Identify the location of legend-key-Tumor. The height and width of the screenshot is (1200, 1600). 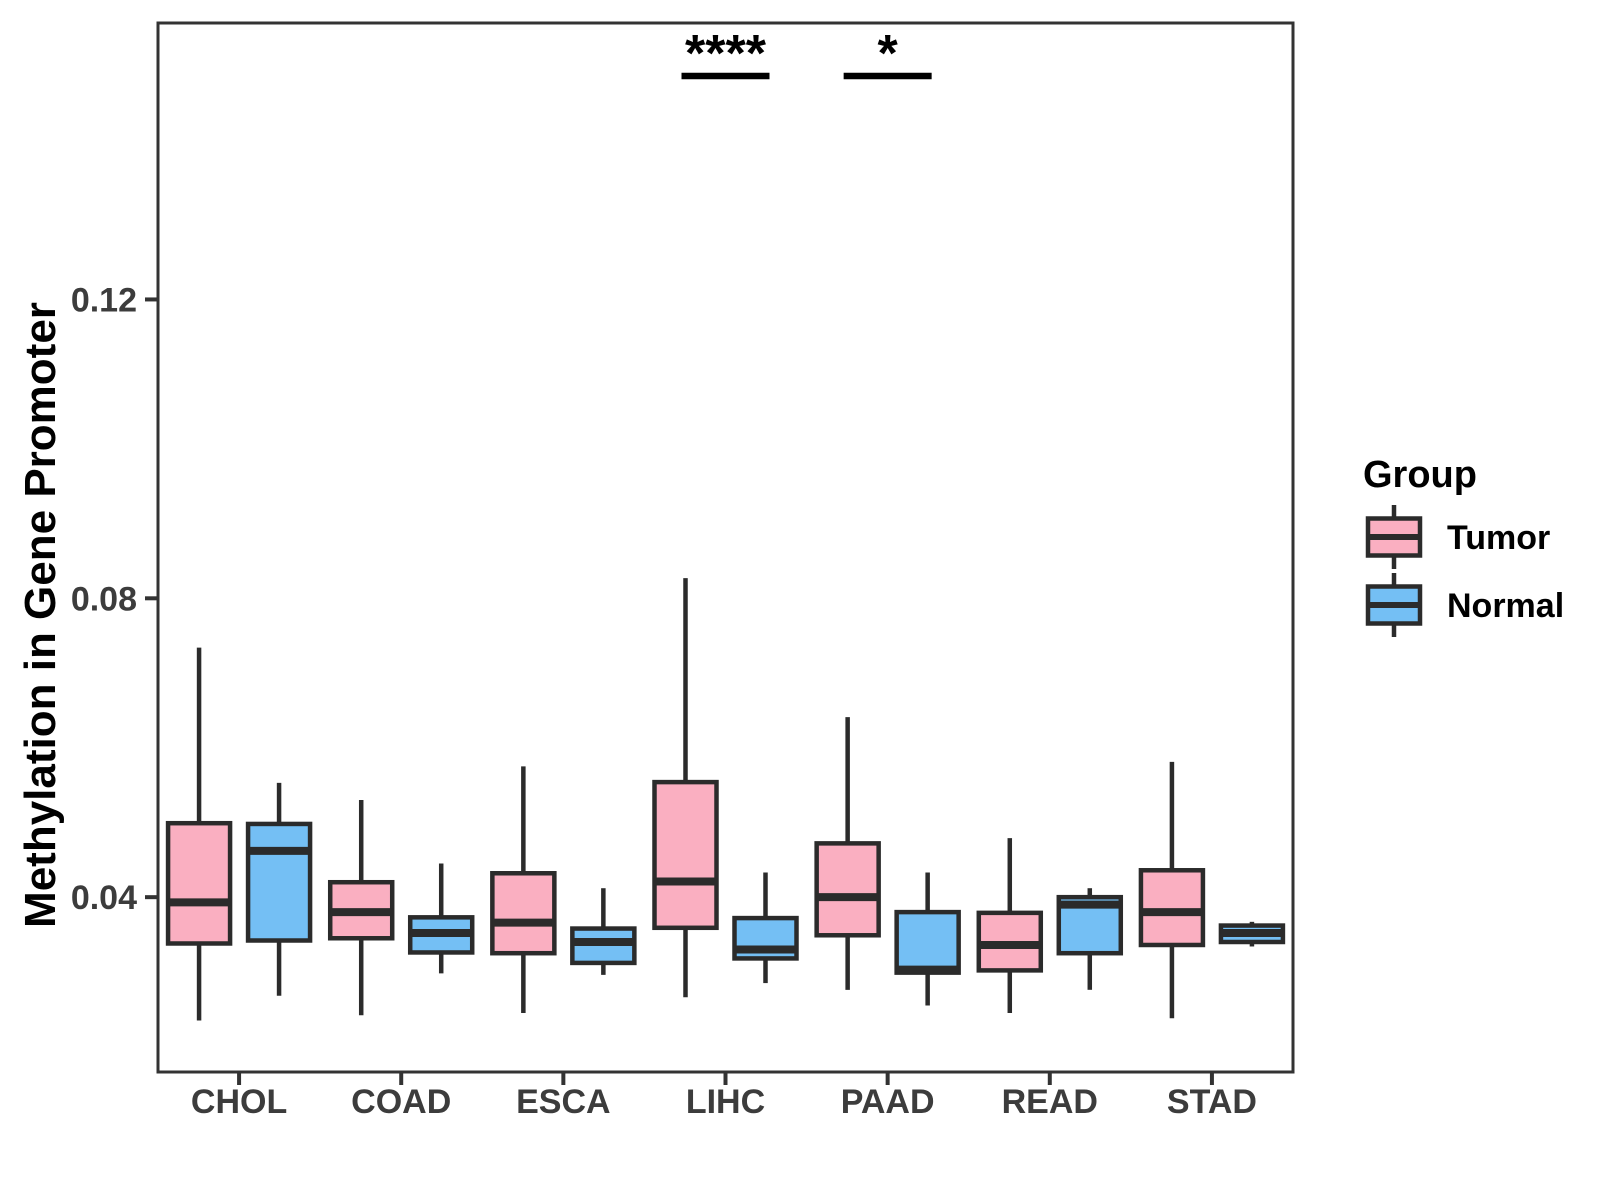
(1394, 537).